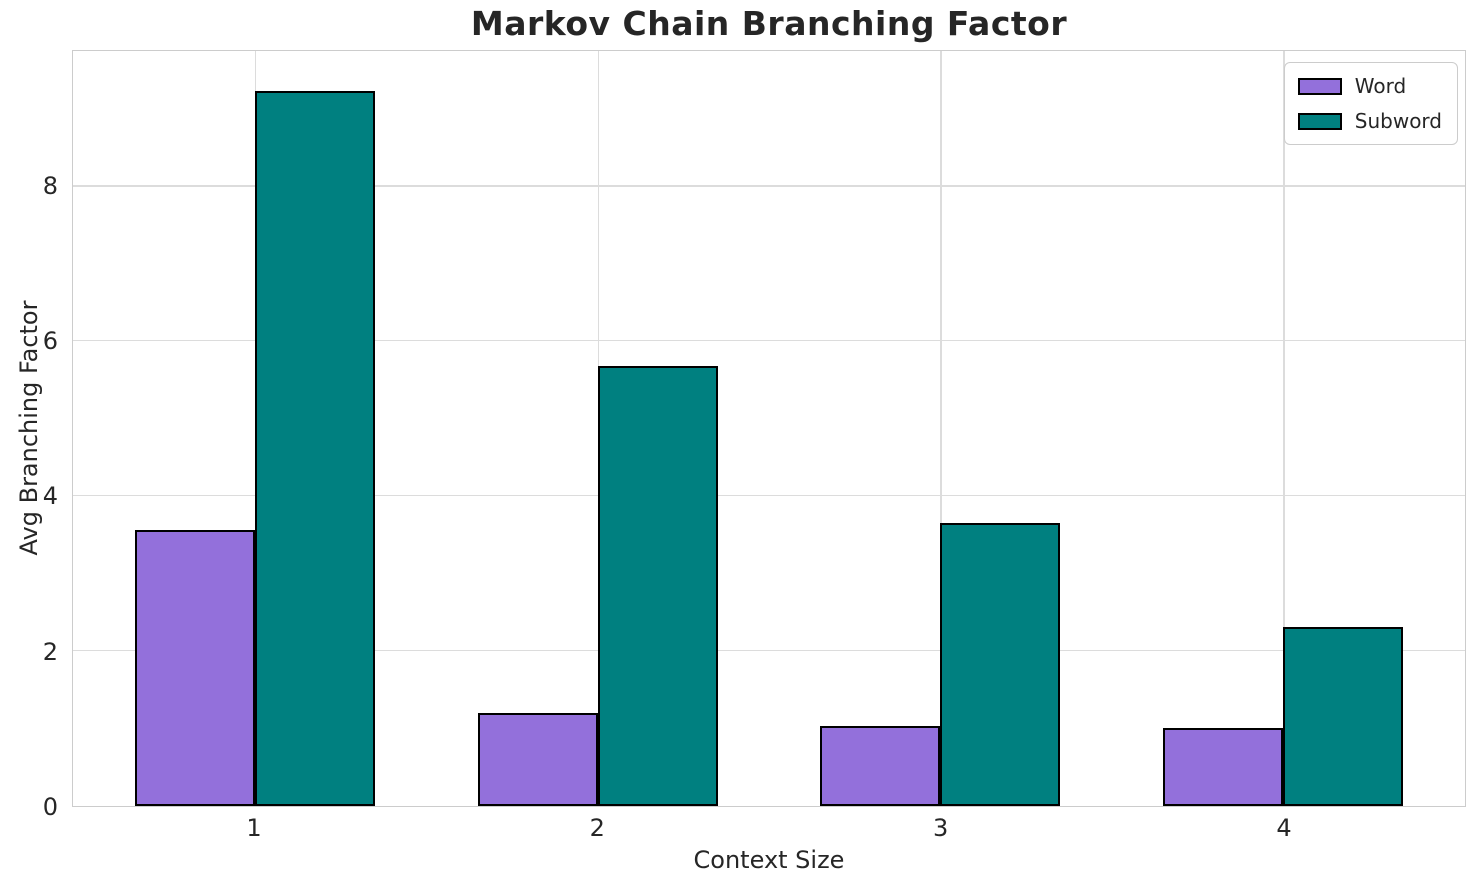  I want to click on word-legend-label: Word, so click(1380, 86).